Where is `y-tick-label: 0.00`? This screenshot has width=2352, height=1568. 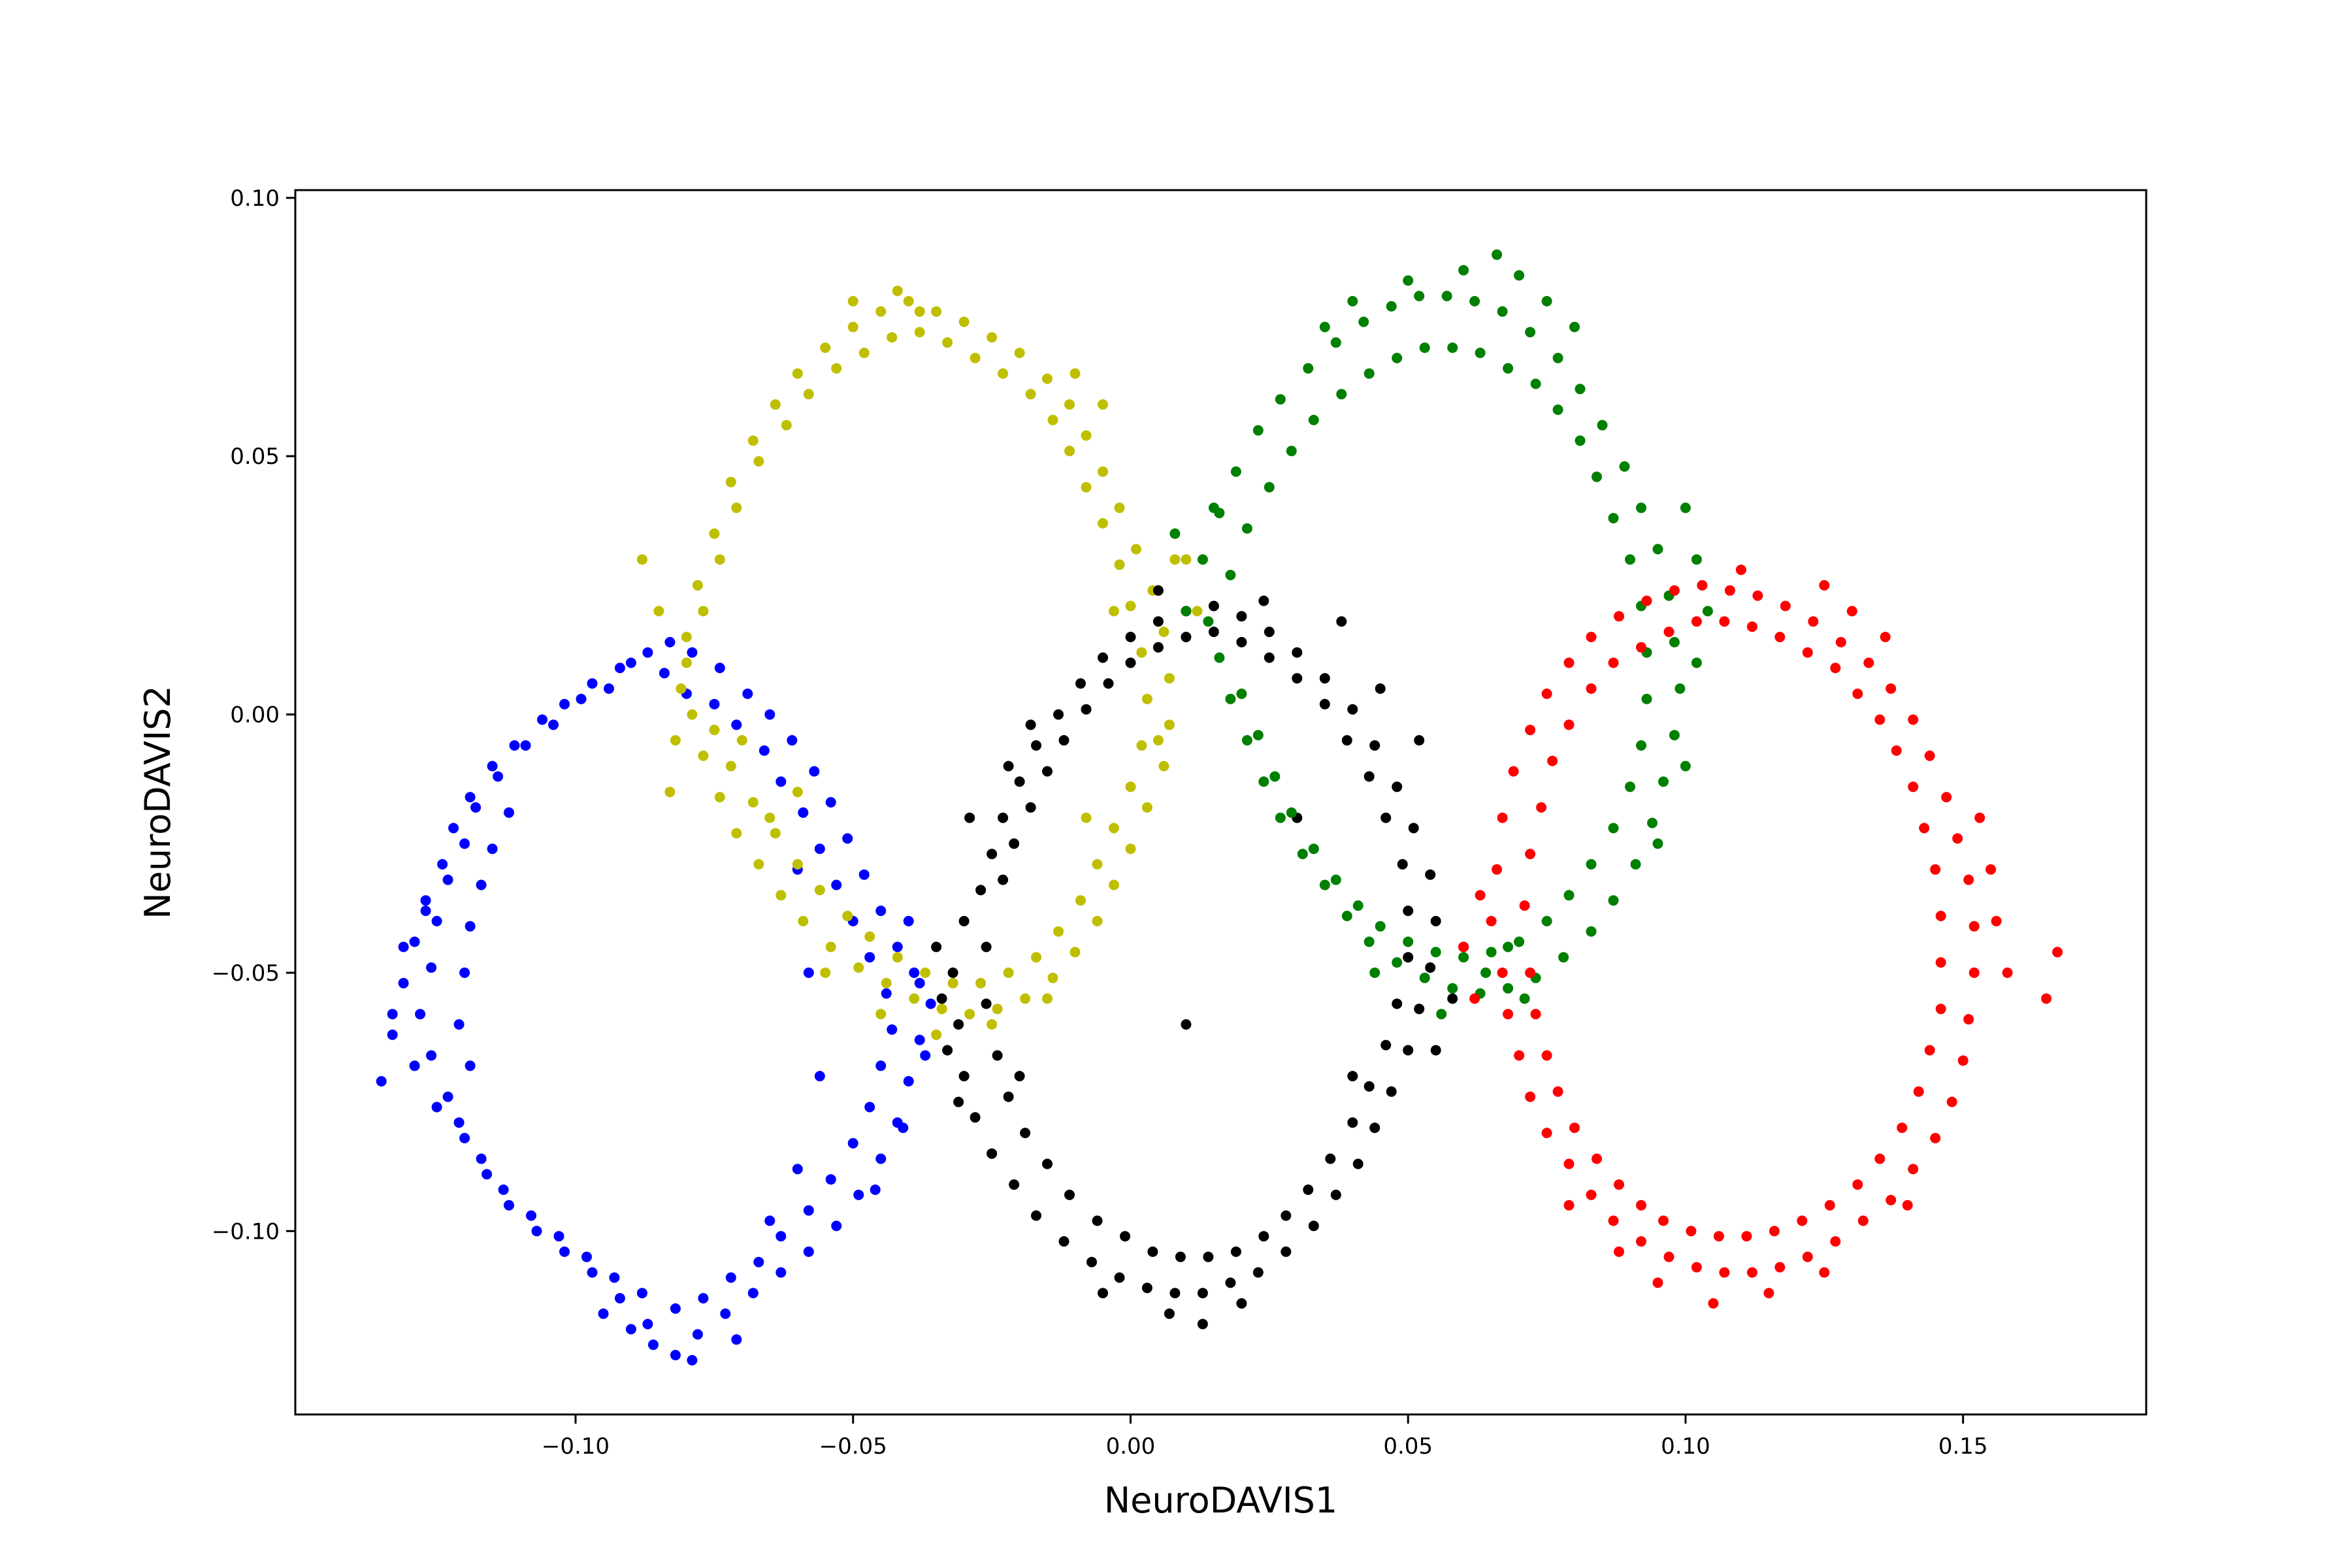
y-tick-label: 0.00 is located at coordinates (255, 715).